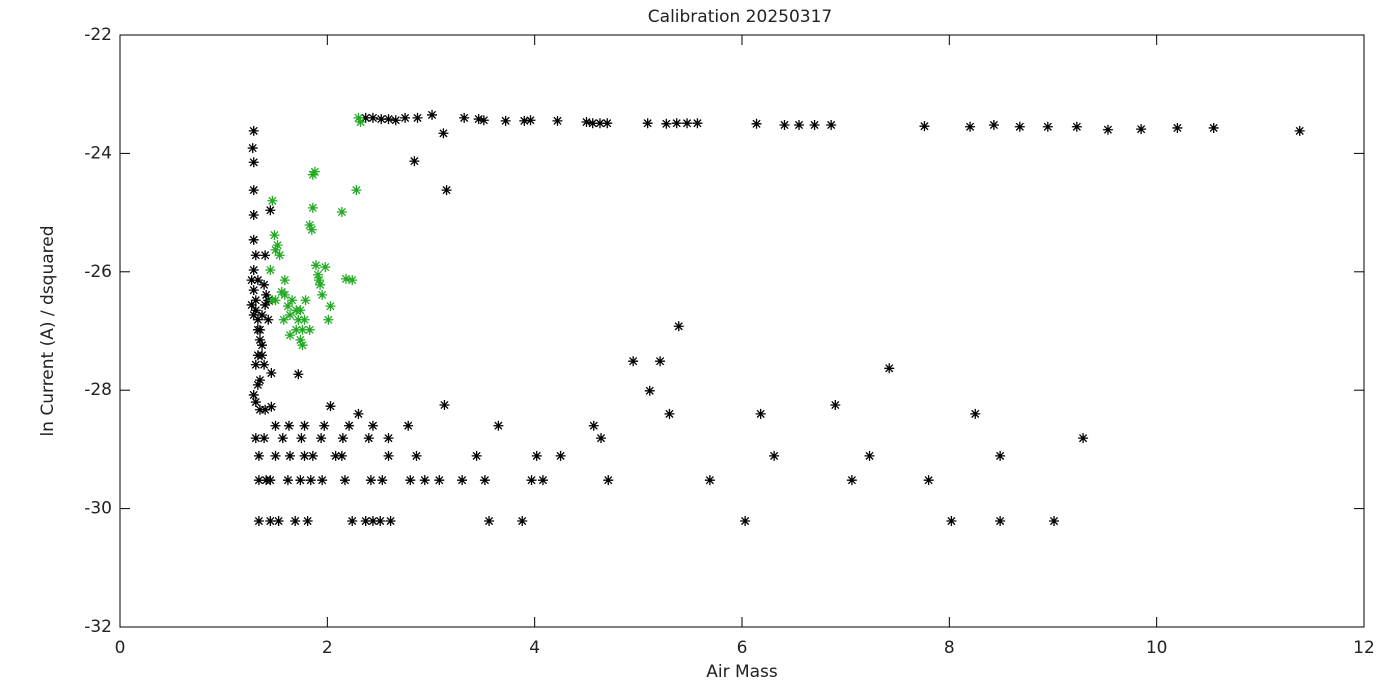 Image resolution: width=1400 pixels, height=700 pixels. I want to click on y-axis-label: ln Current (A) / dsquared, so click(48, 330).